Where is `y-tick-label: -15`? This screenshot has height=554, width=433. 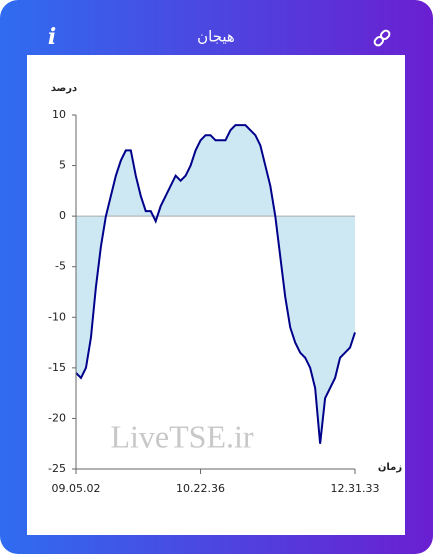
y-tick-label: -15 is located at coordinates (57, 367).